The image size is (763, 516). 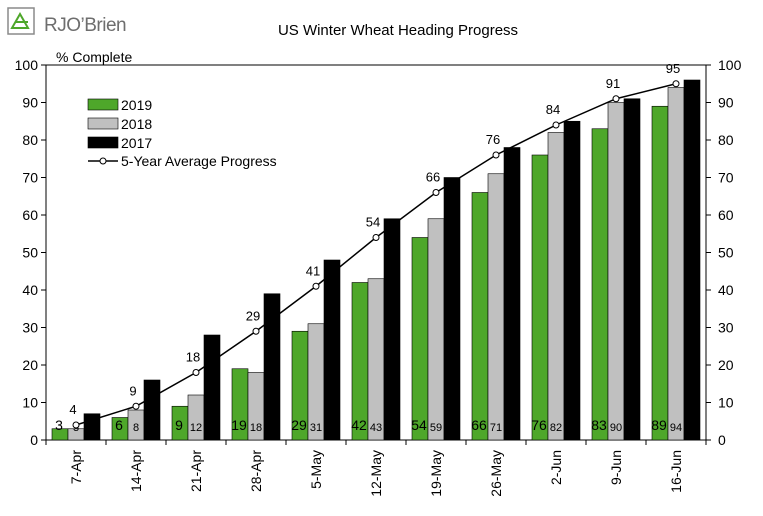 I want to click on data-label-2019: 9, so click(x=179, y=425).